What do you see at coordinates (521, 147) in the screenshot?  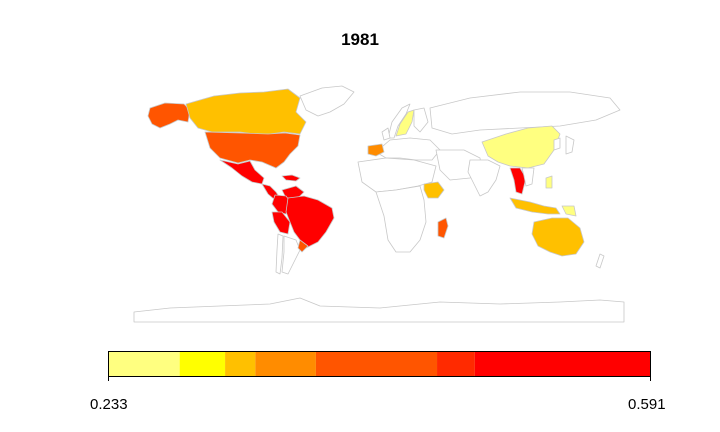 I see `china` at bounding box center [521, 147].